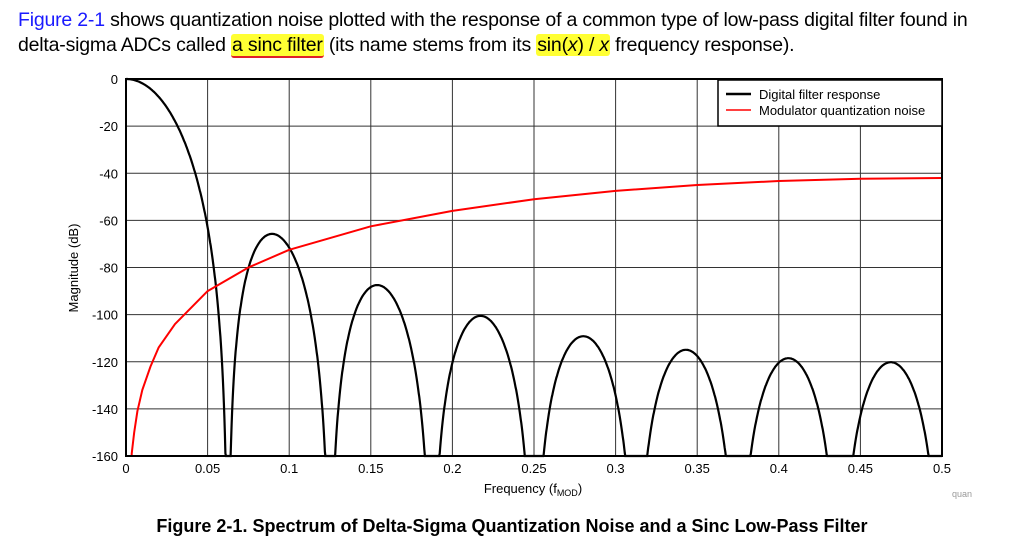 The image size is (1024, 548). What do you see at coordinates (430, 45) in the screenshot?
I see `paragraph-text: (its name stems from its` at bounding box center [430, 45].